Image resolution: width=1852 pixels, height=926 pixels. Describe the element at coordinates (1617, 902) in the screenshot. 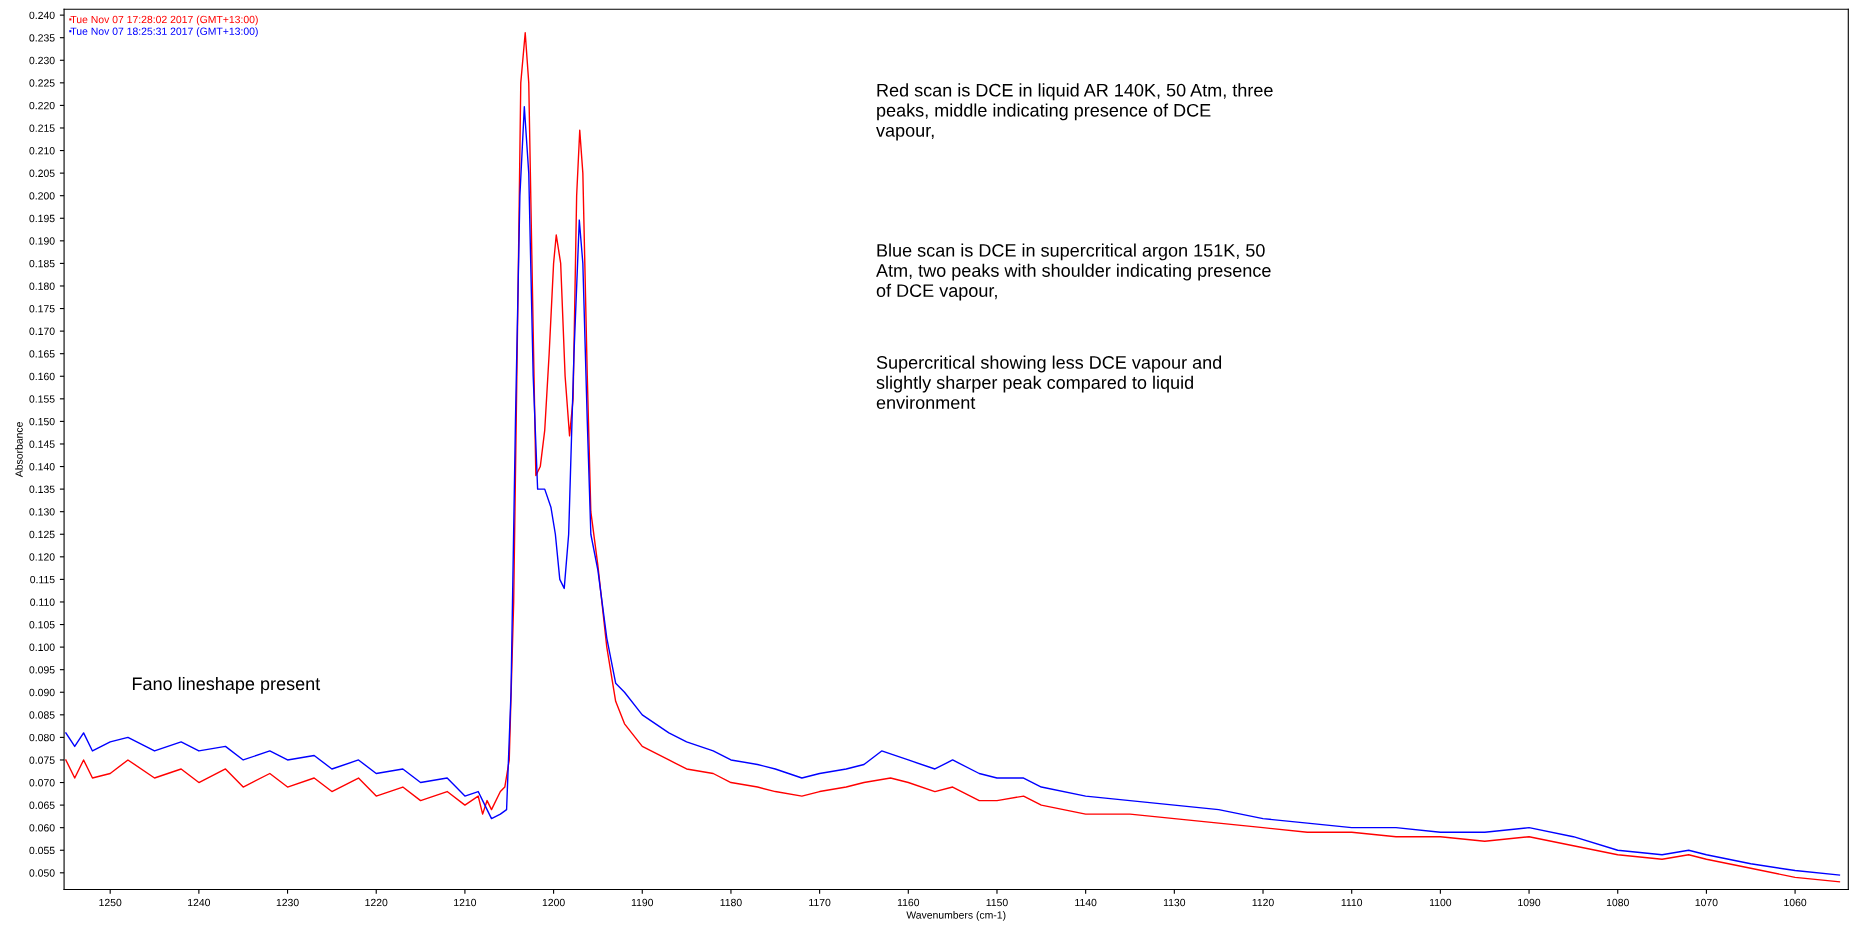

I see `x-tick-label: 1080` at that location.